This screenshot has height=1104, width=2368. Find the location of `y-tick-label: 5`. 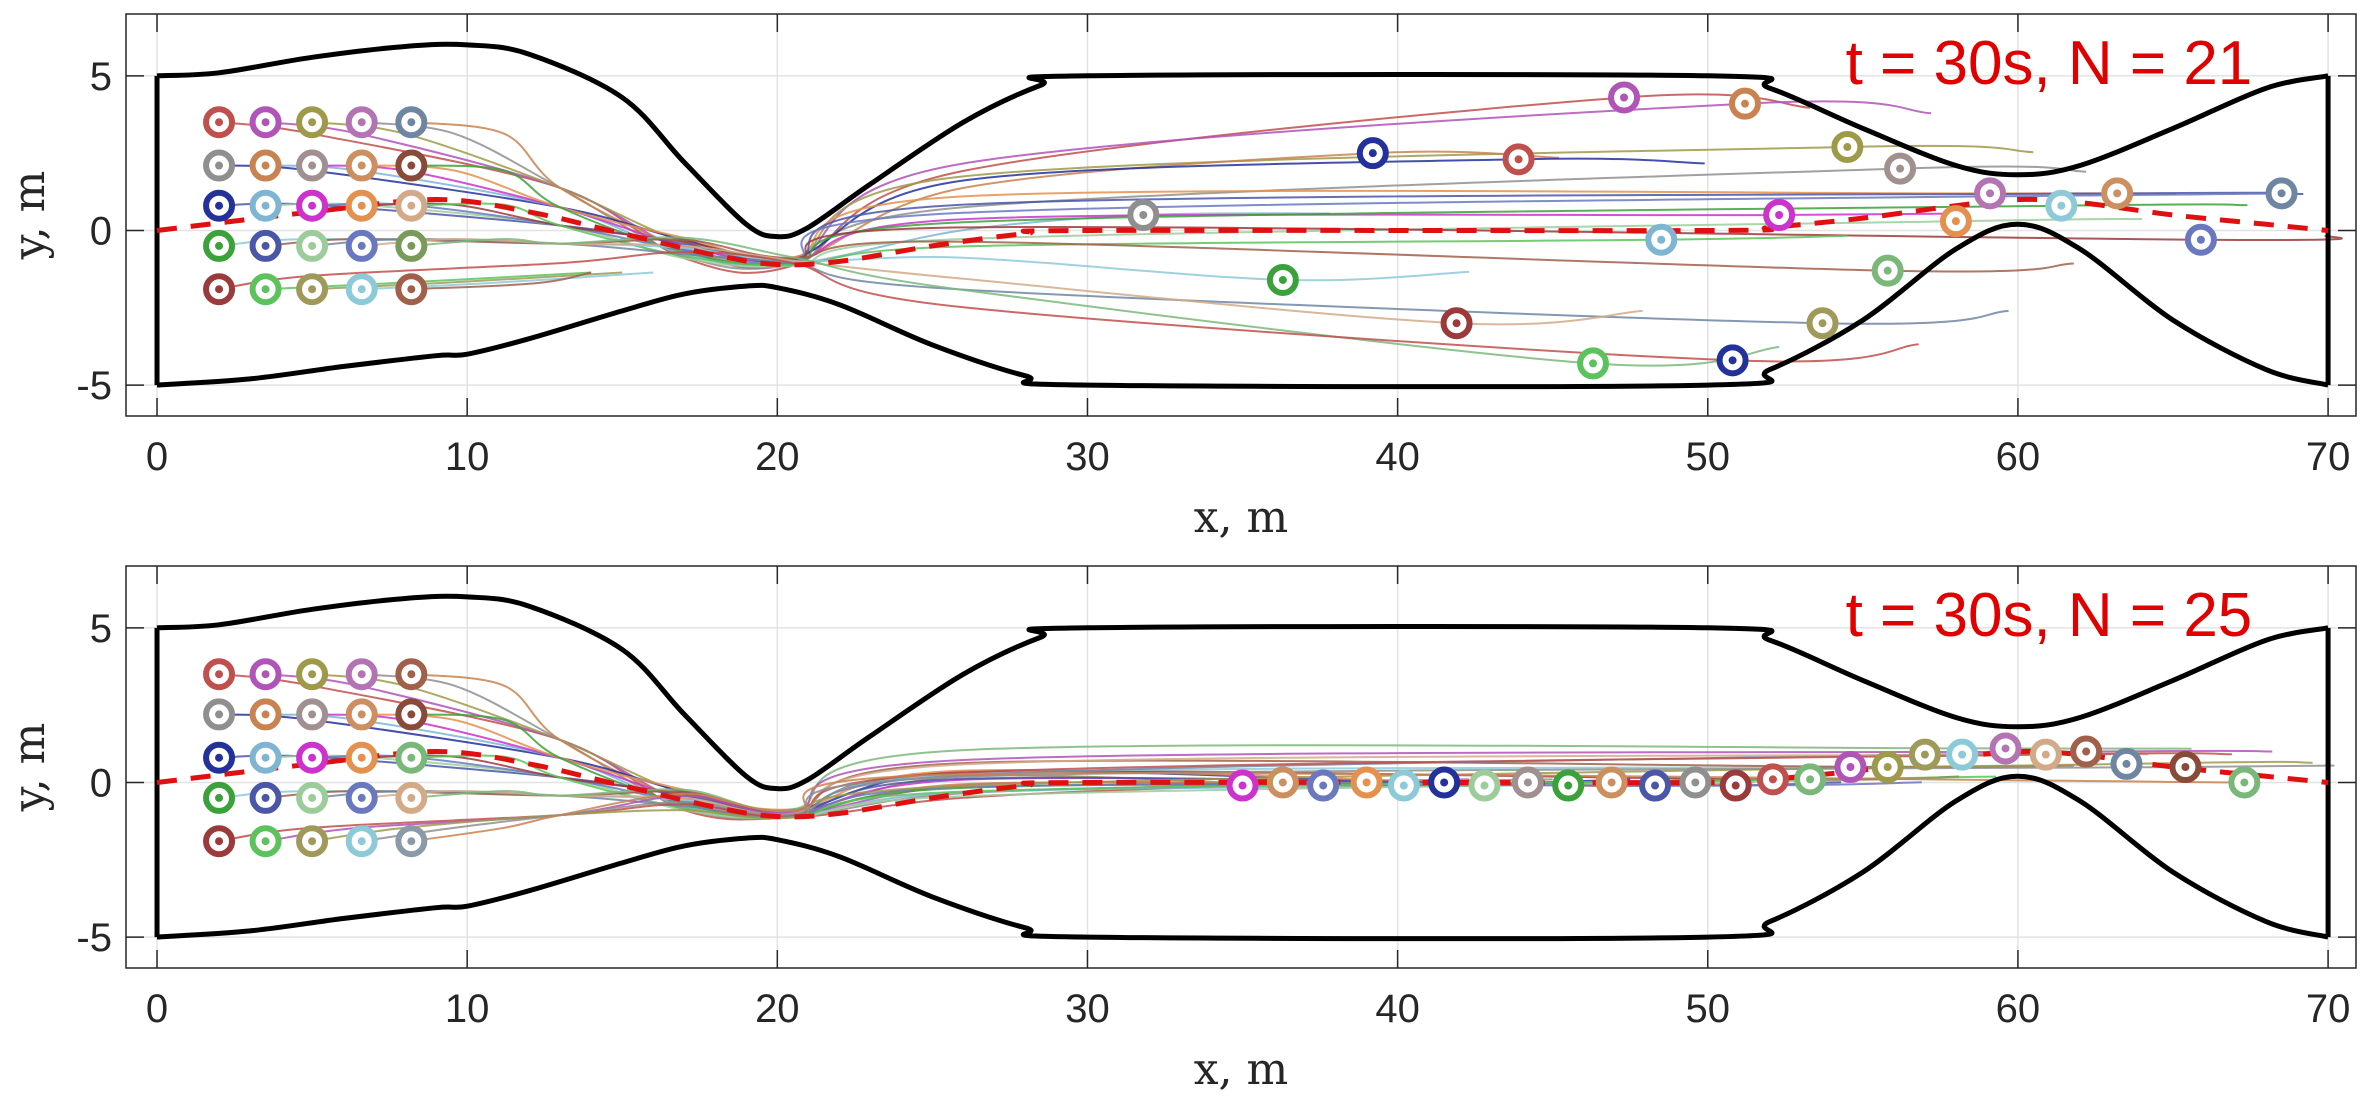

y-tick-label: 5 is located at coordinates (101, 629).